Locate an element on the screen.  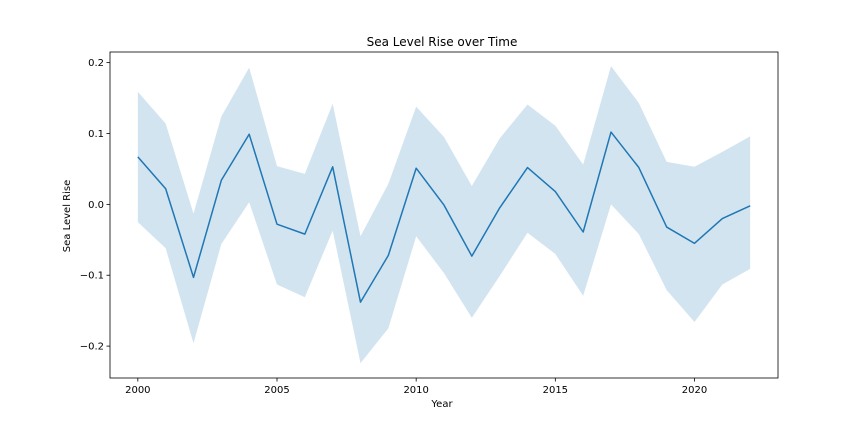
chart-title: Sea Level Rise over Time is located at coordinates (442, 42).